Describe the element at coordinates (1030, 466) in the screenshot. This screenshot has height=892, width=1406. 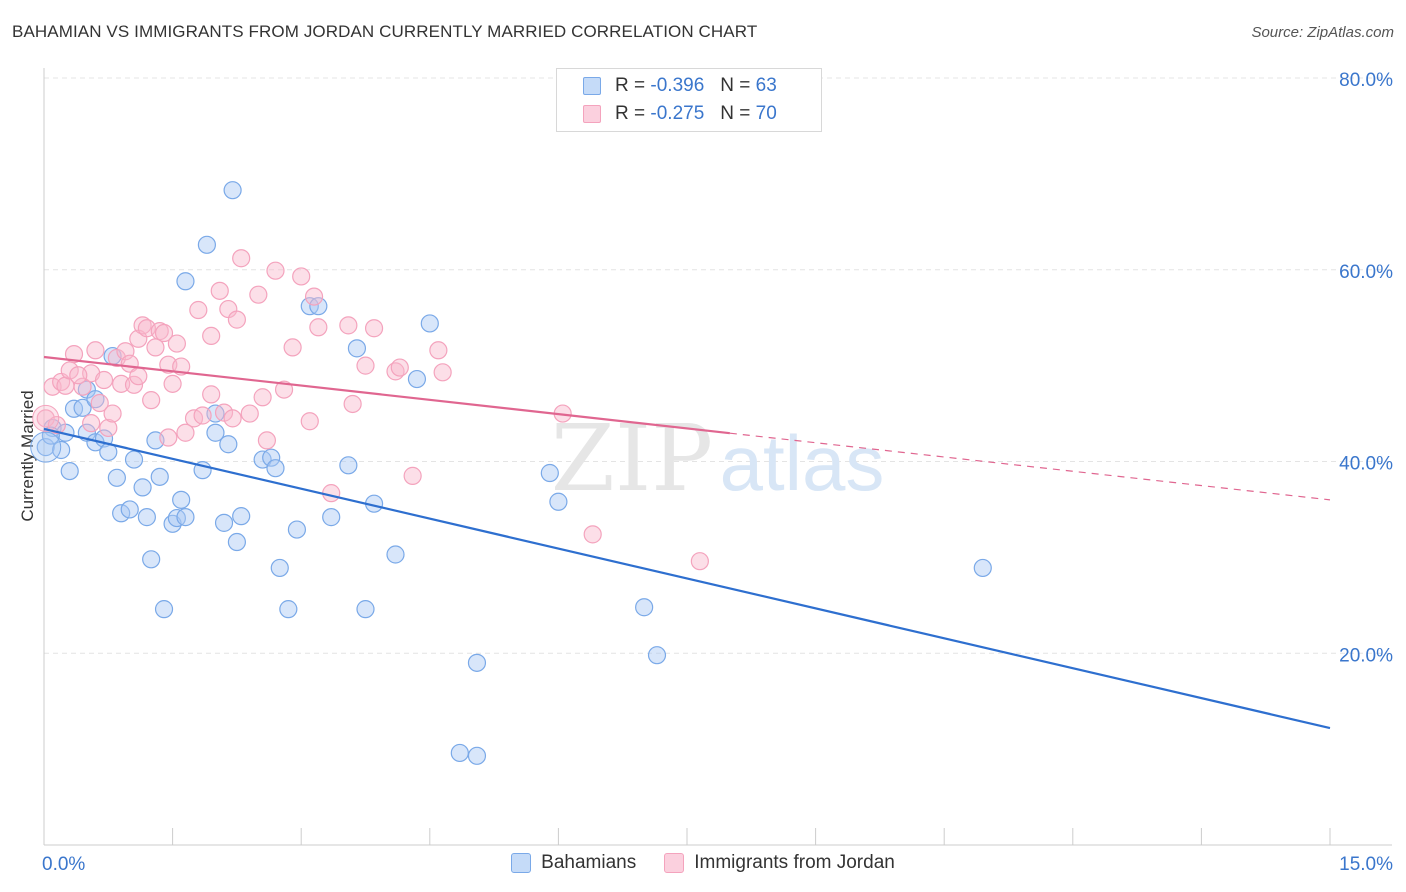
I see `trend-line-jordan-extension` at that location.